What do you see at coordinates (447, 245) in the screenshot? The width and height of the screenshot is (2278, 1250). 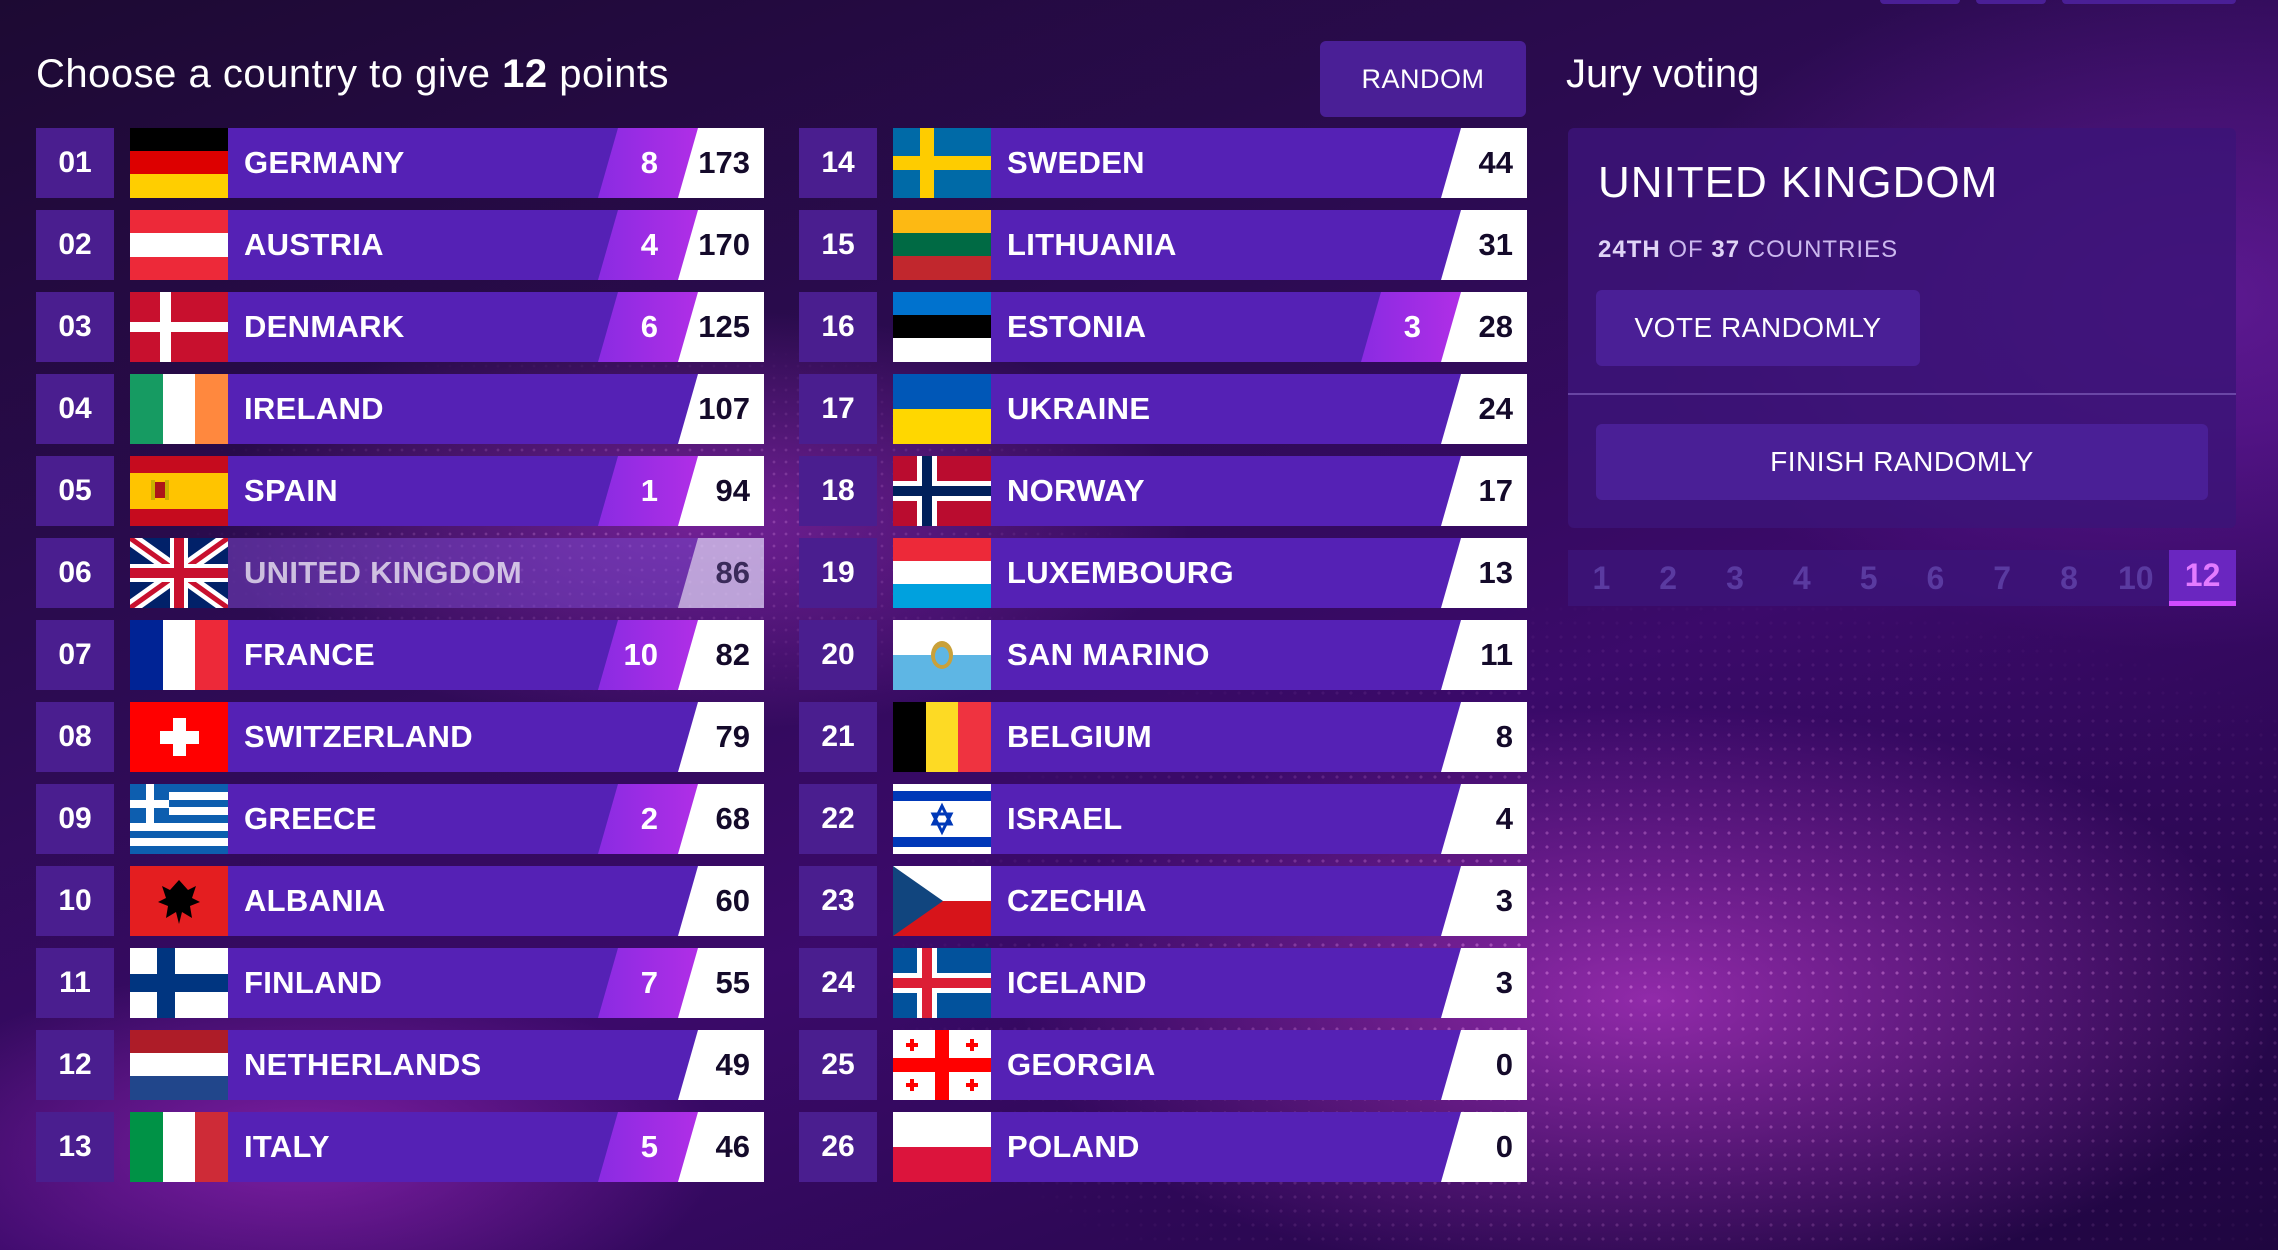 I see `country-bar: AUSTRIA 4 170` at bounding box center [447, 245].